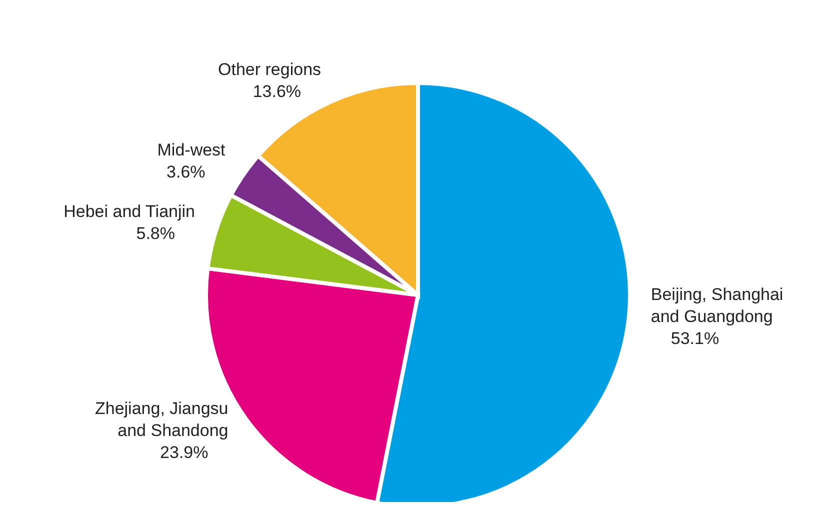  I want to click on data-label: 13.6%, so click(277, 92).